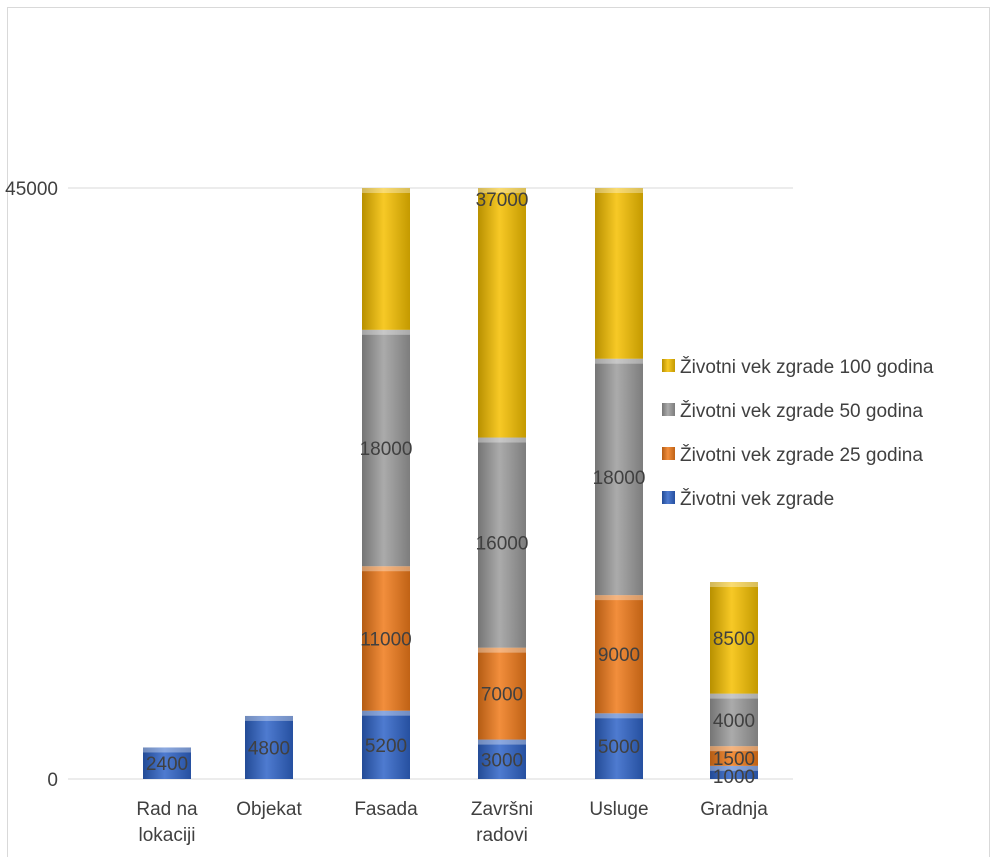 The image size is (993, 857). I want to click on x-tick-label: Gradnja, so click(734, 809).